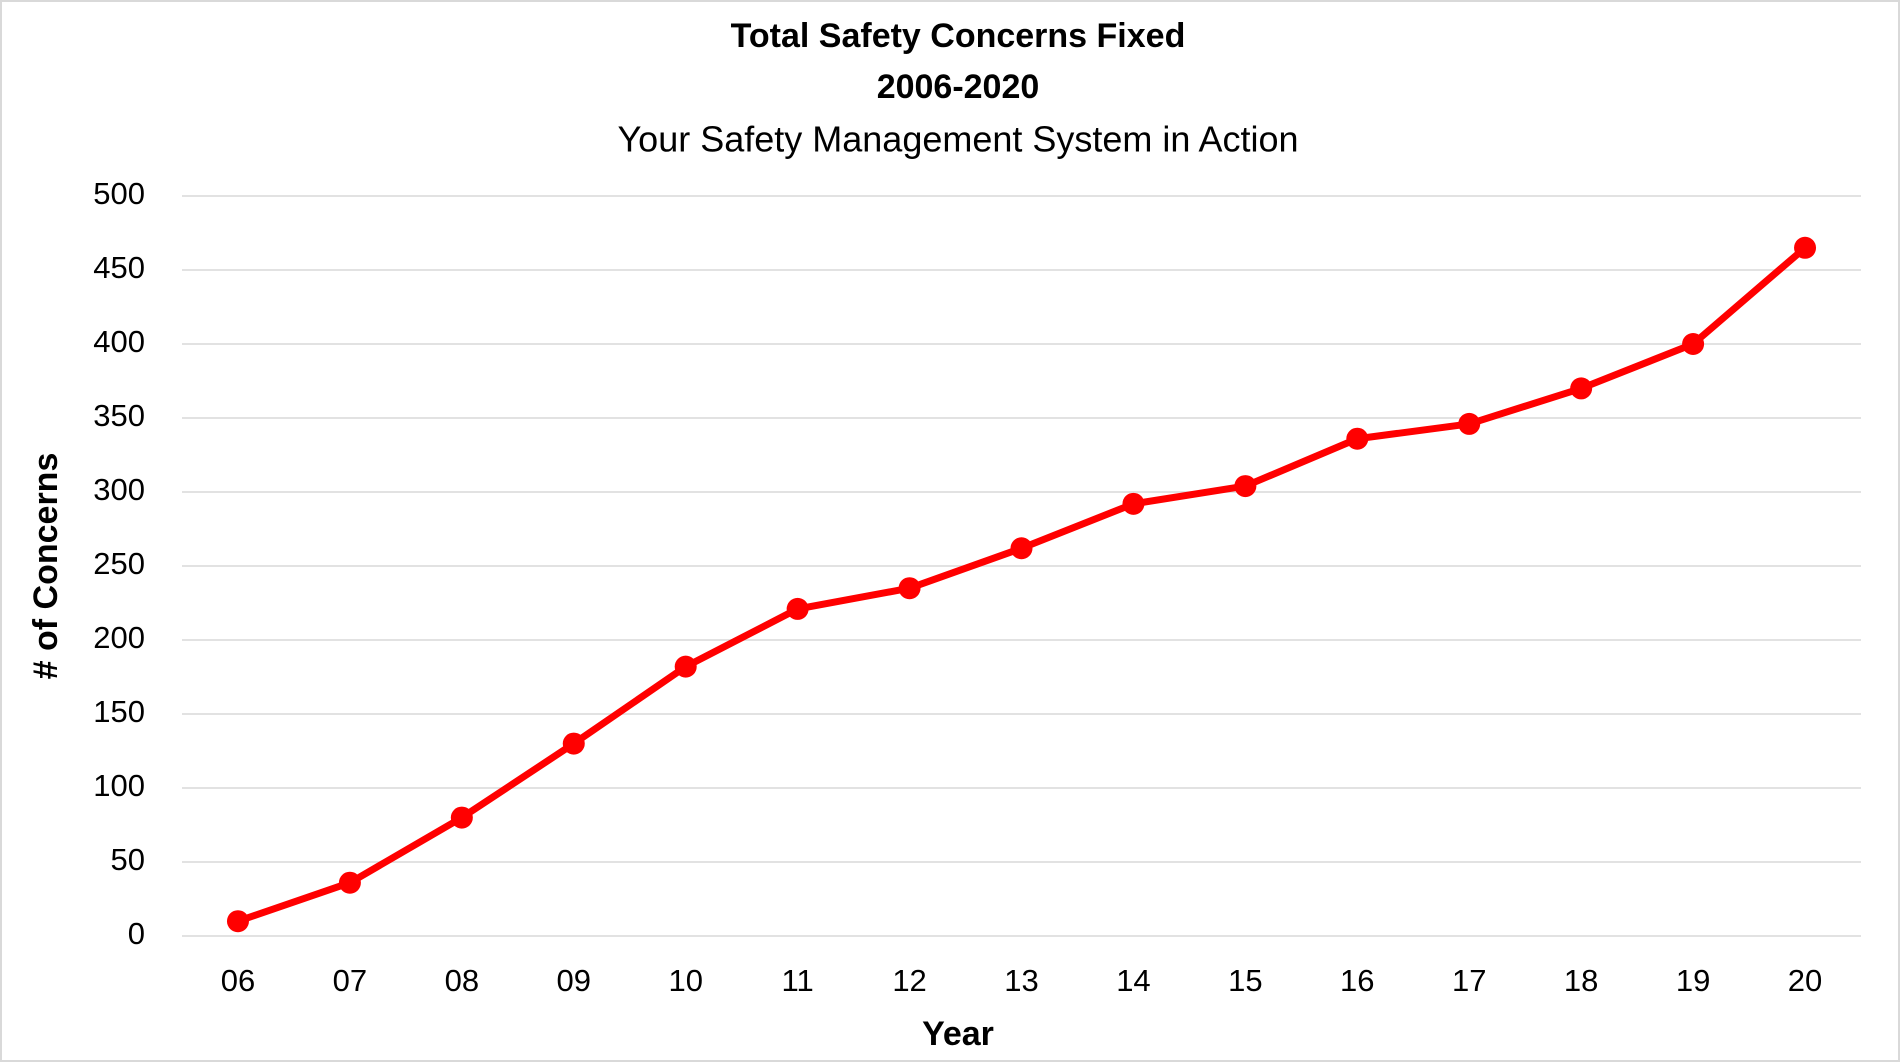  What do you see at coordinates (119, 341) in the screenshot?
I see `y-tick-label: 400` at bounding box center [119, 341].